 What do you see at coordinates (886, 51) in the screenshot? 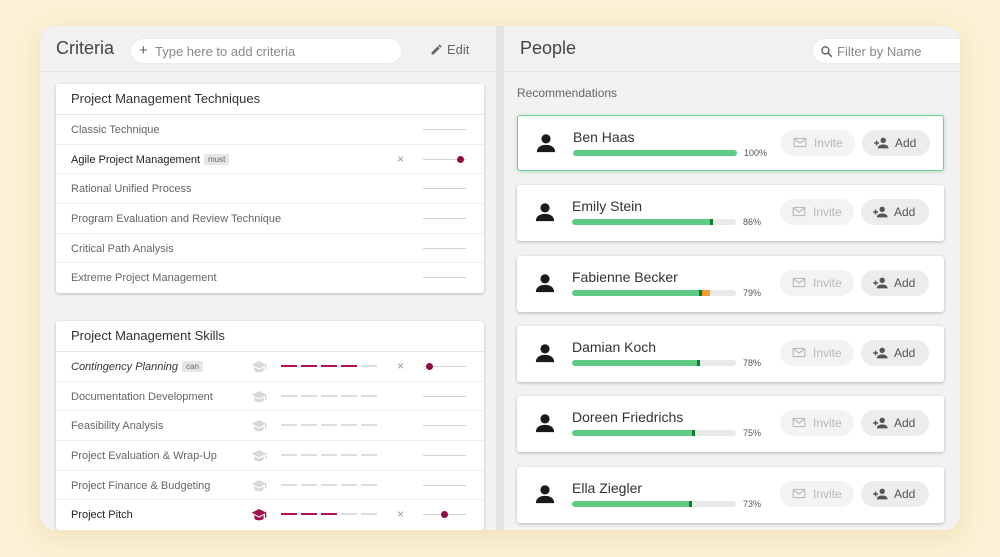
I see `filter-by-name-input: Filter by Name` at bounding box center [886, 51].